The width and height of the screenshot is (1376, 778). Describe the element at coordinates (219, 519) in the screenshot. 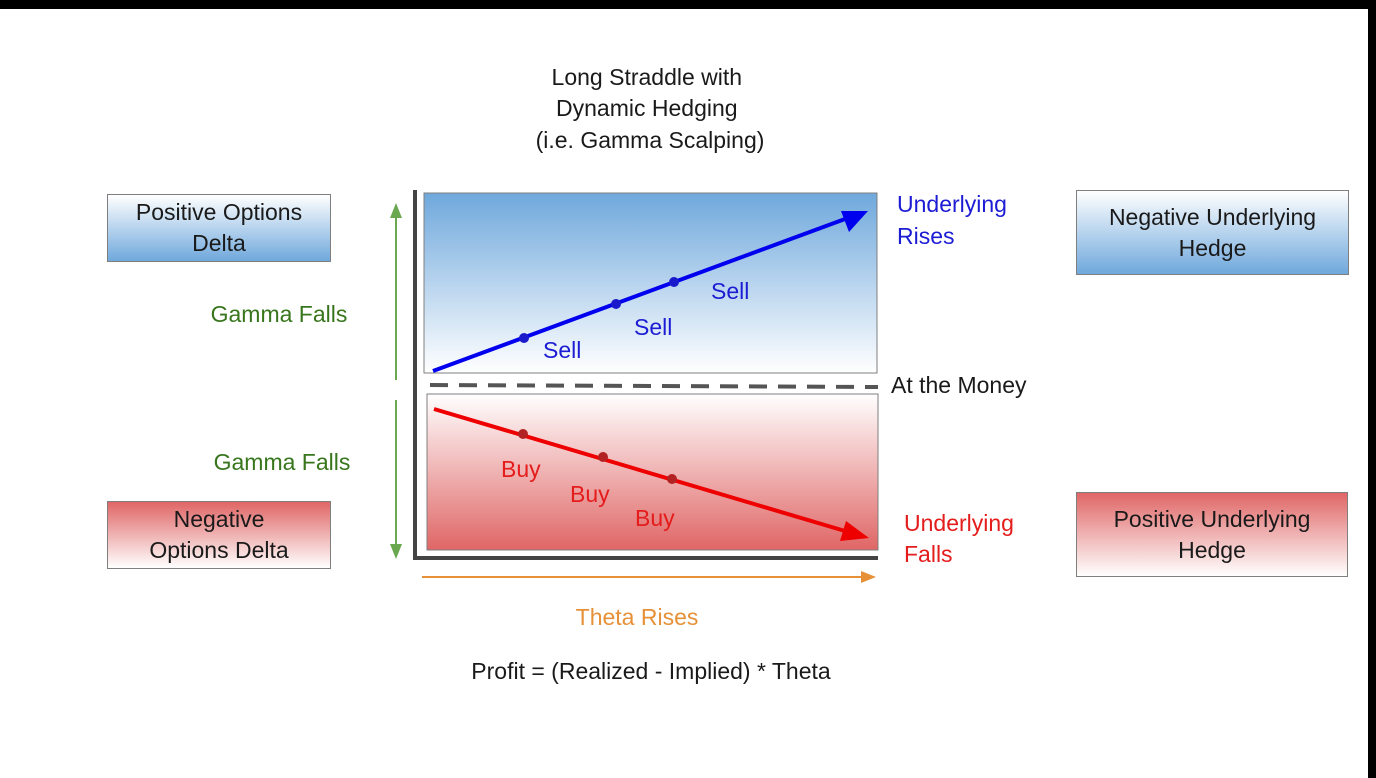

I see `box-line: Negative` at that location.